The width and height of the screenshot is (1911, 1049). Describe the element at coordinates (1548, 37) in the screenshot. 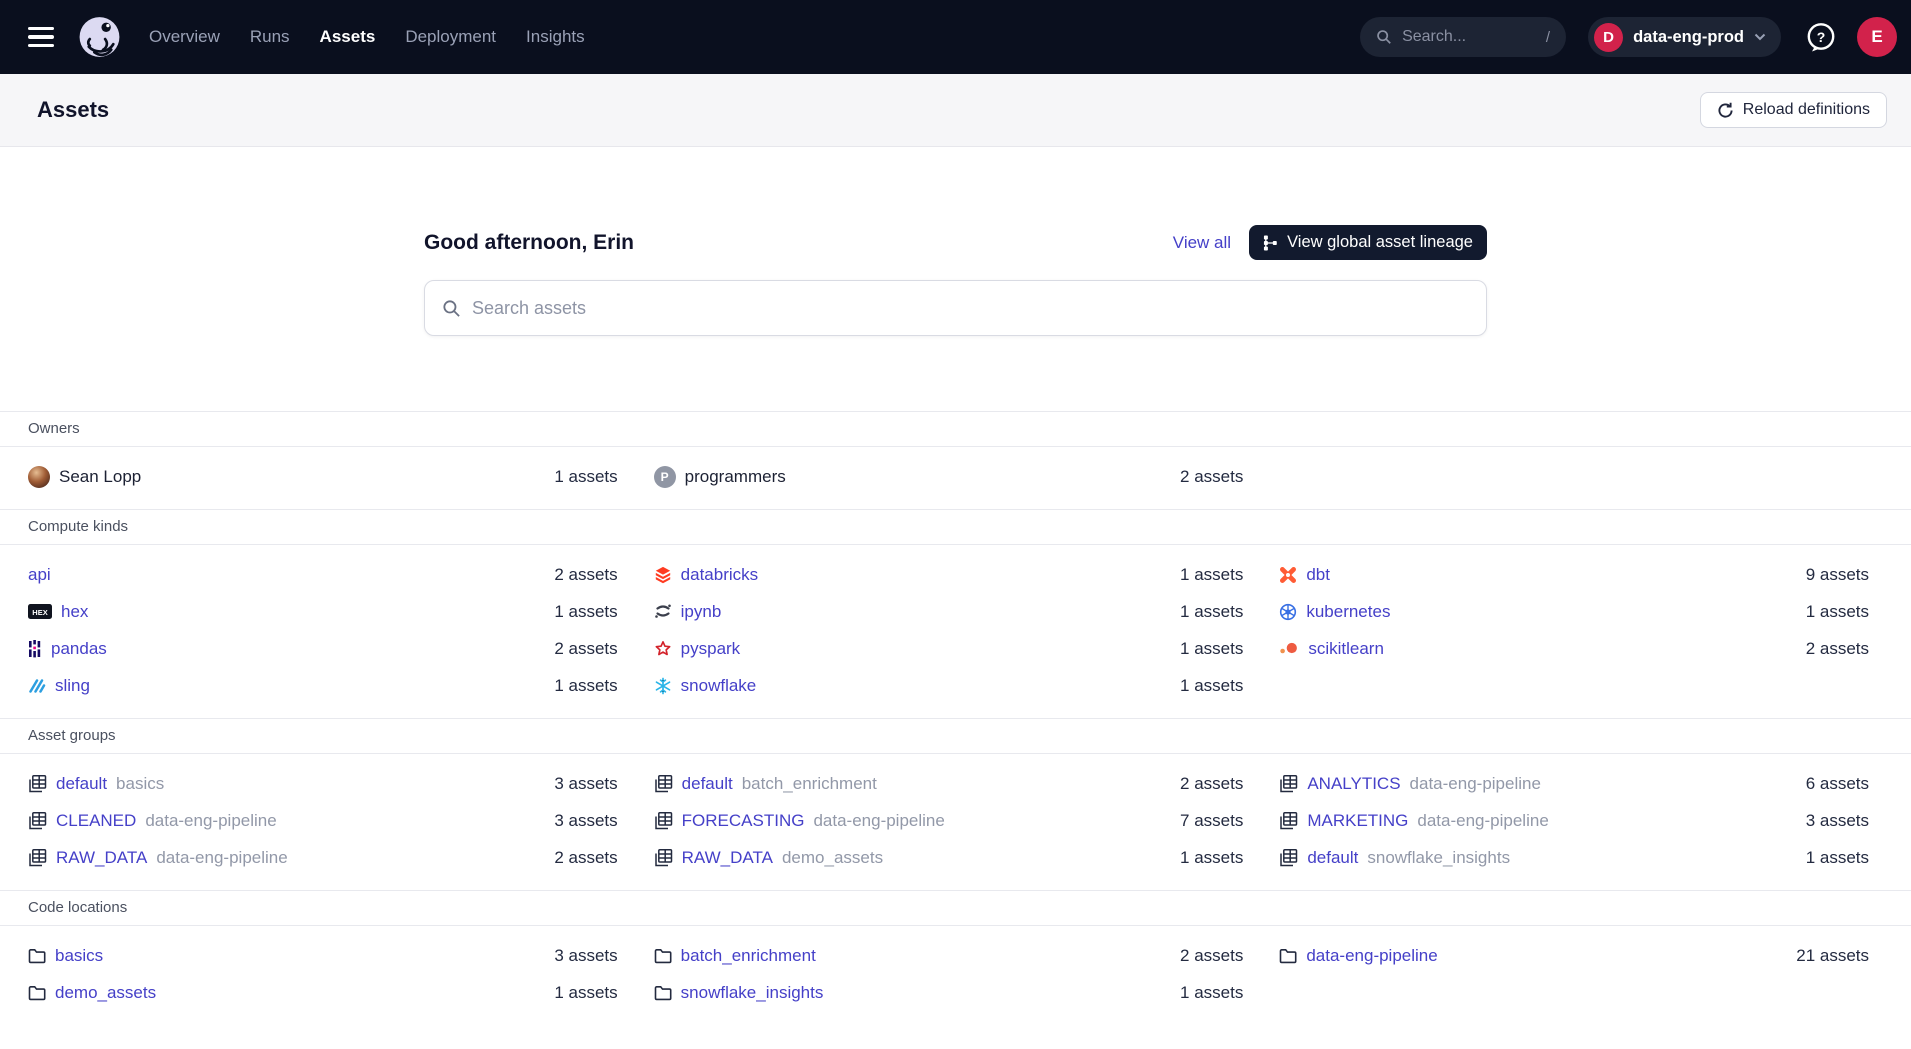

I see `search-shortcut-hint: /` at that location.